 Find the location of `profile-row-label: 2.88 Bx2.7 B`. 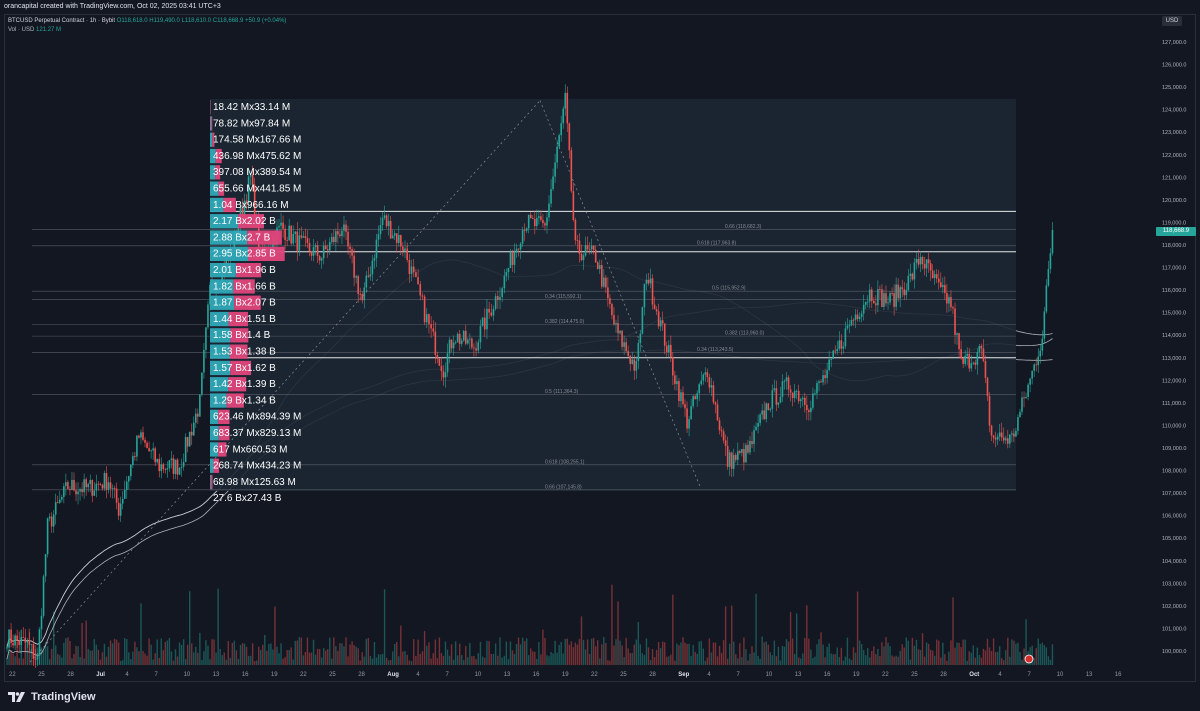

profile-row-label: 2.88 Bx2.7 B is located at coordinates (242, 237).